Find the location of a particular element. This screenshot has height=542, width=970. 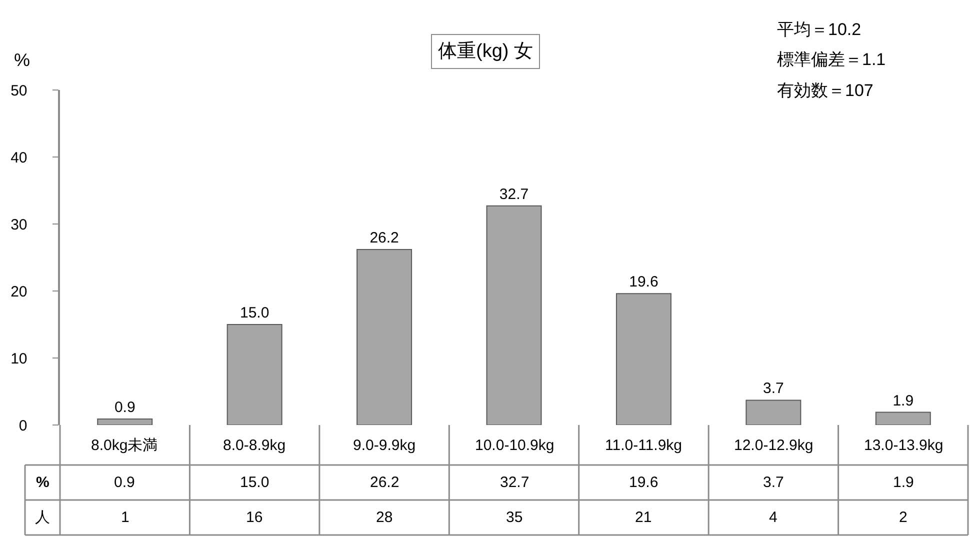

text: 1 is located at coordinates (125, 517).